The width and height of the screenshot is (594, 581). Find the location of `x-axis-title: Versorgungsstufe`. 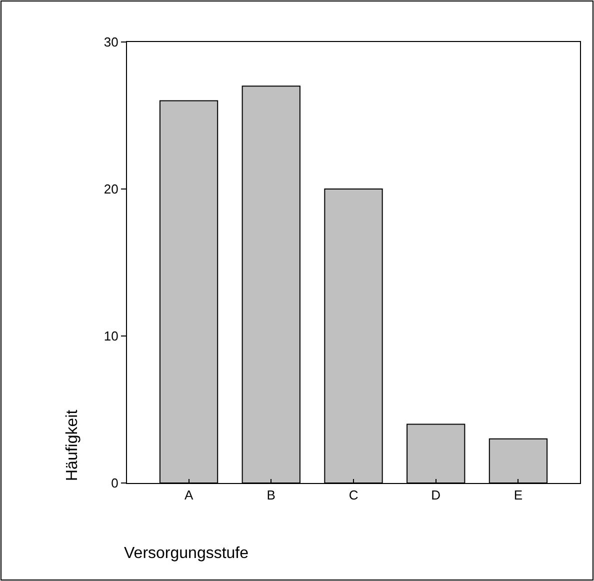

x-axis-title: Versorgungsstufe is located at coordinates (186, 553).